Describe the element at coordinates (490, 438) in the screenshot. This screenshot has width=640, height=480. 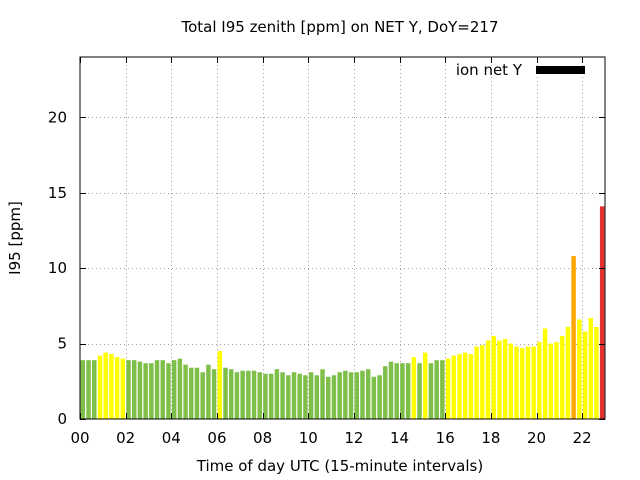
I see `x-tick-label: 18` at that location.